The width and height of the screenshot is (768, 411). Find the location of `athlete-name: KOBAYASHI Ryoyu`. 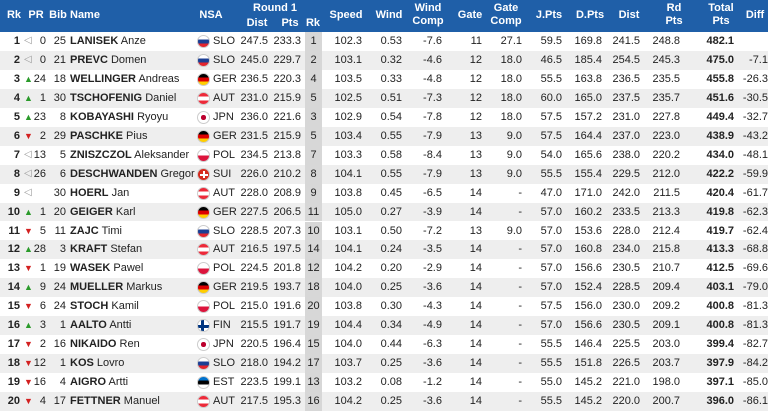

athlete-name: KOBAYASHI Ryoyu is located at coordinates (119, 117).